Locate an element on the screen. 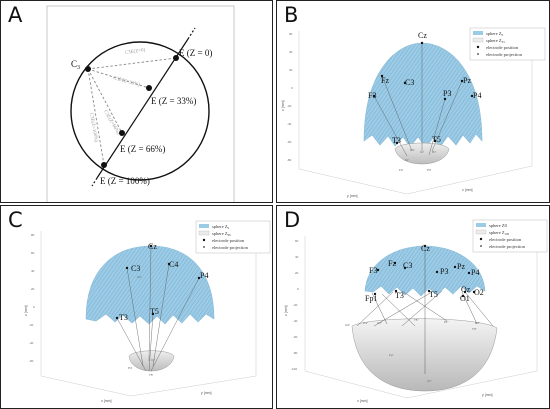 This screenshot has height=409, width=550. z-ticks: 80 60 40 20 0 -20 -40 -60 is located at coordinates (32, 298).